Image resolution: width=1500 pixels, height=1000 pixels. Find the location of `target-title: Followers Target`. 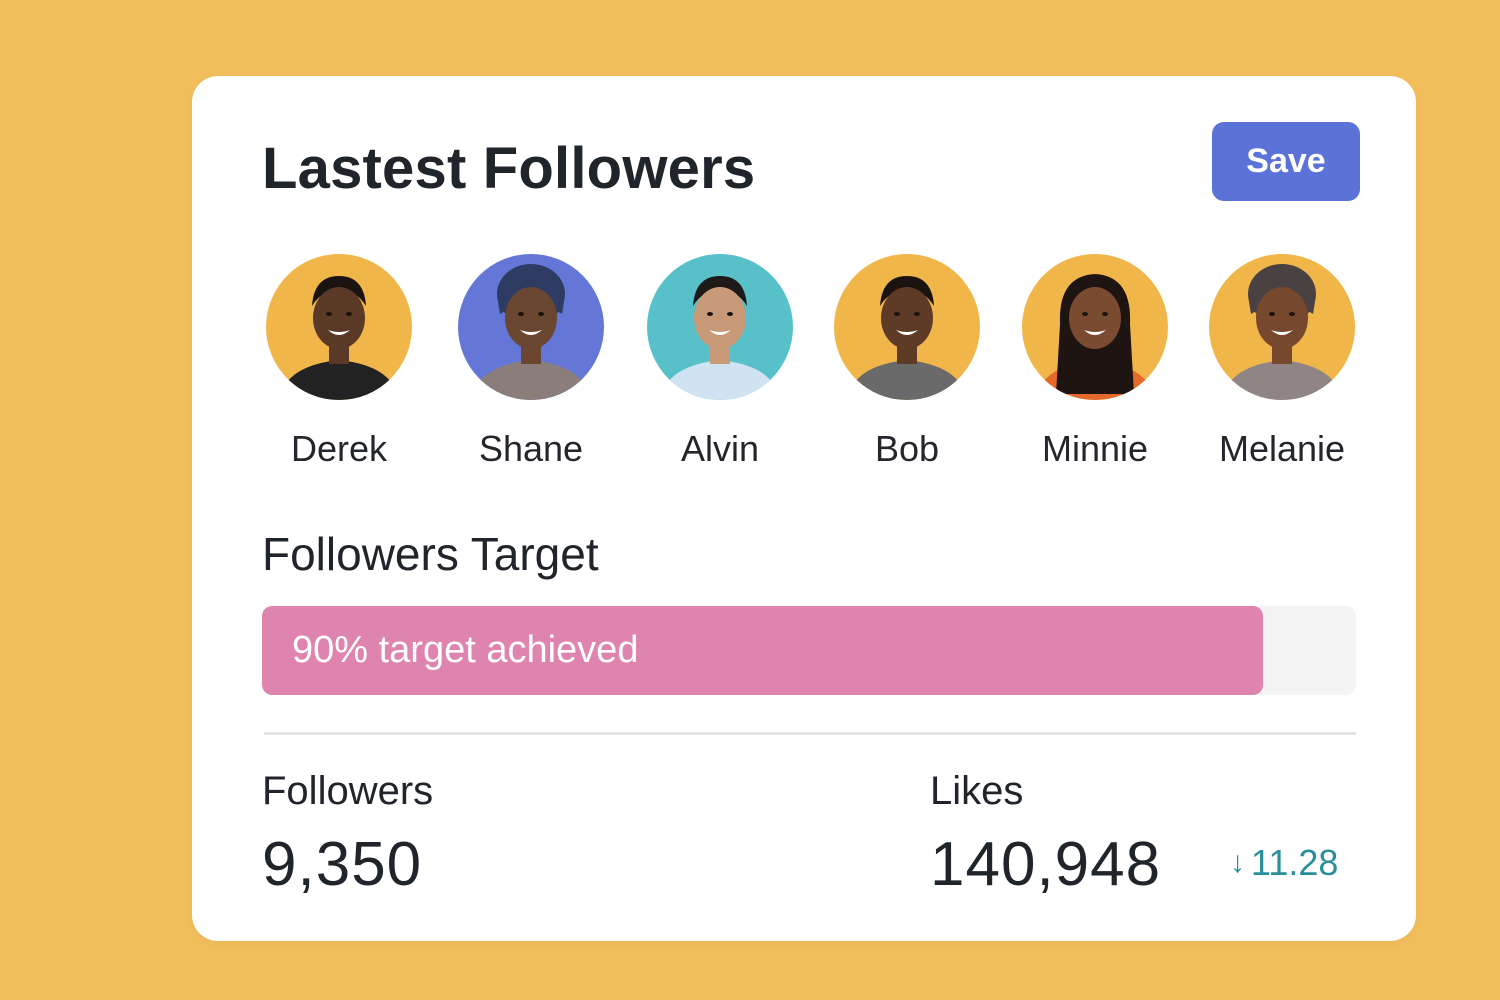

target-title: Followers Target is located at coordinates (430, 554).